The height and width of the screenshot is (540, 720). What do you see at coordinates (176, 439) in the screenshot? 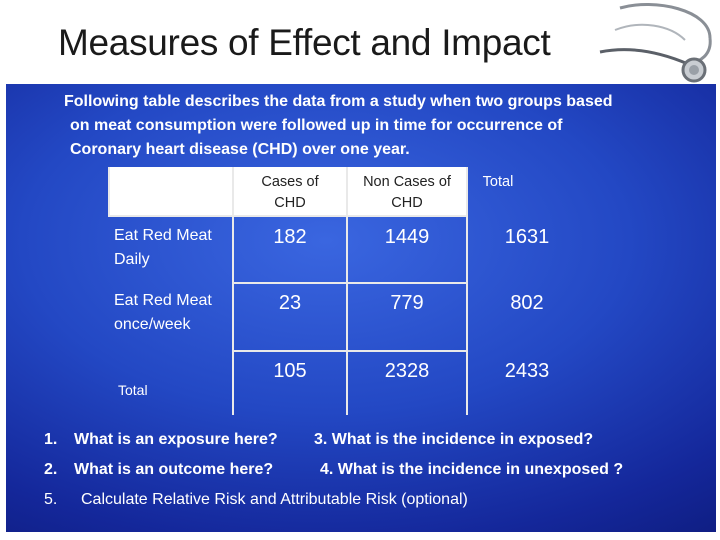
I see `question-item: What is an exposure here?` at bounding box center [176, 439].